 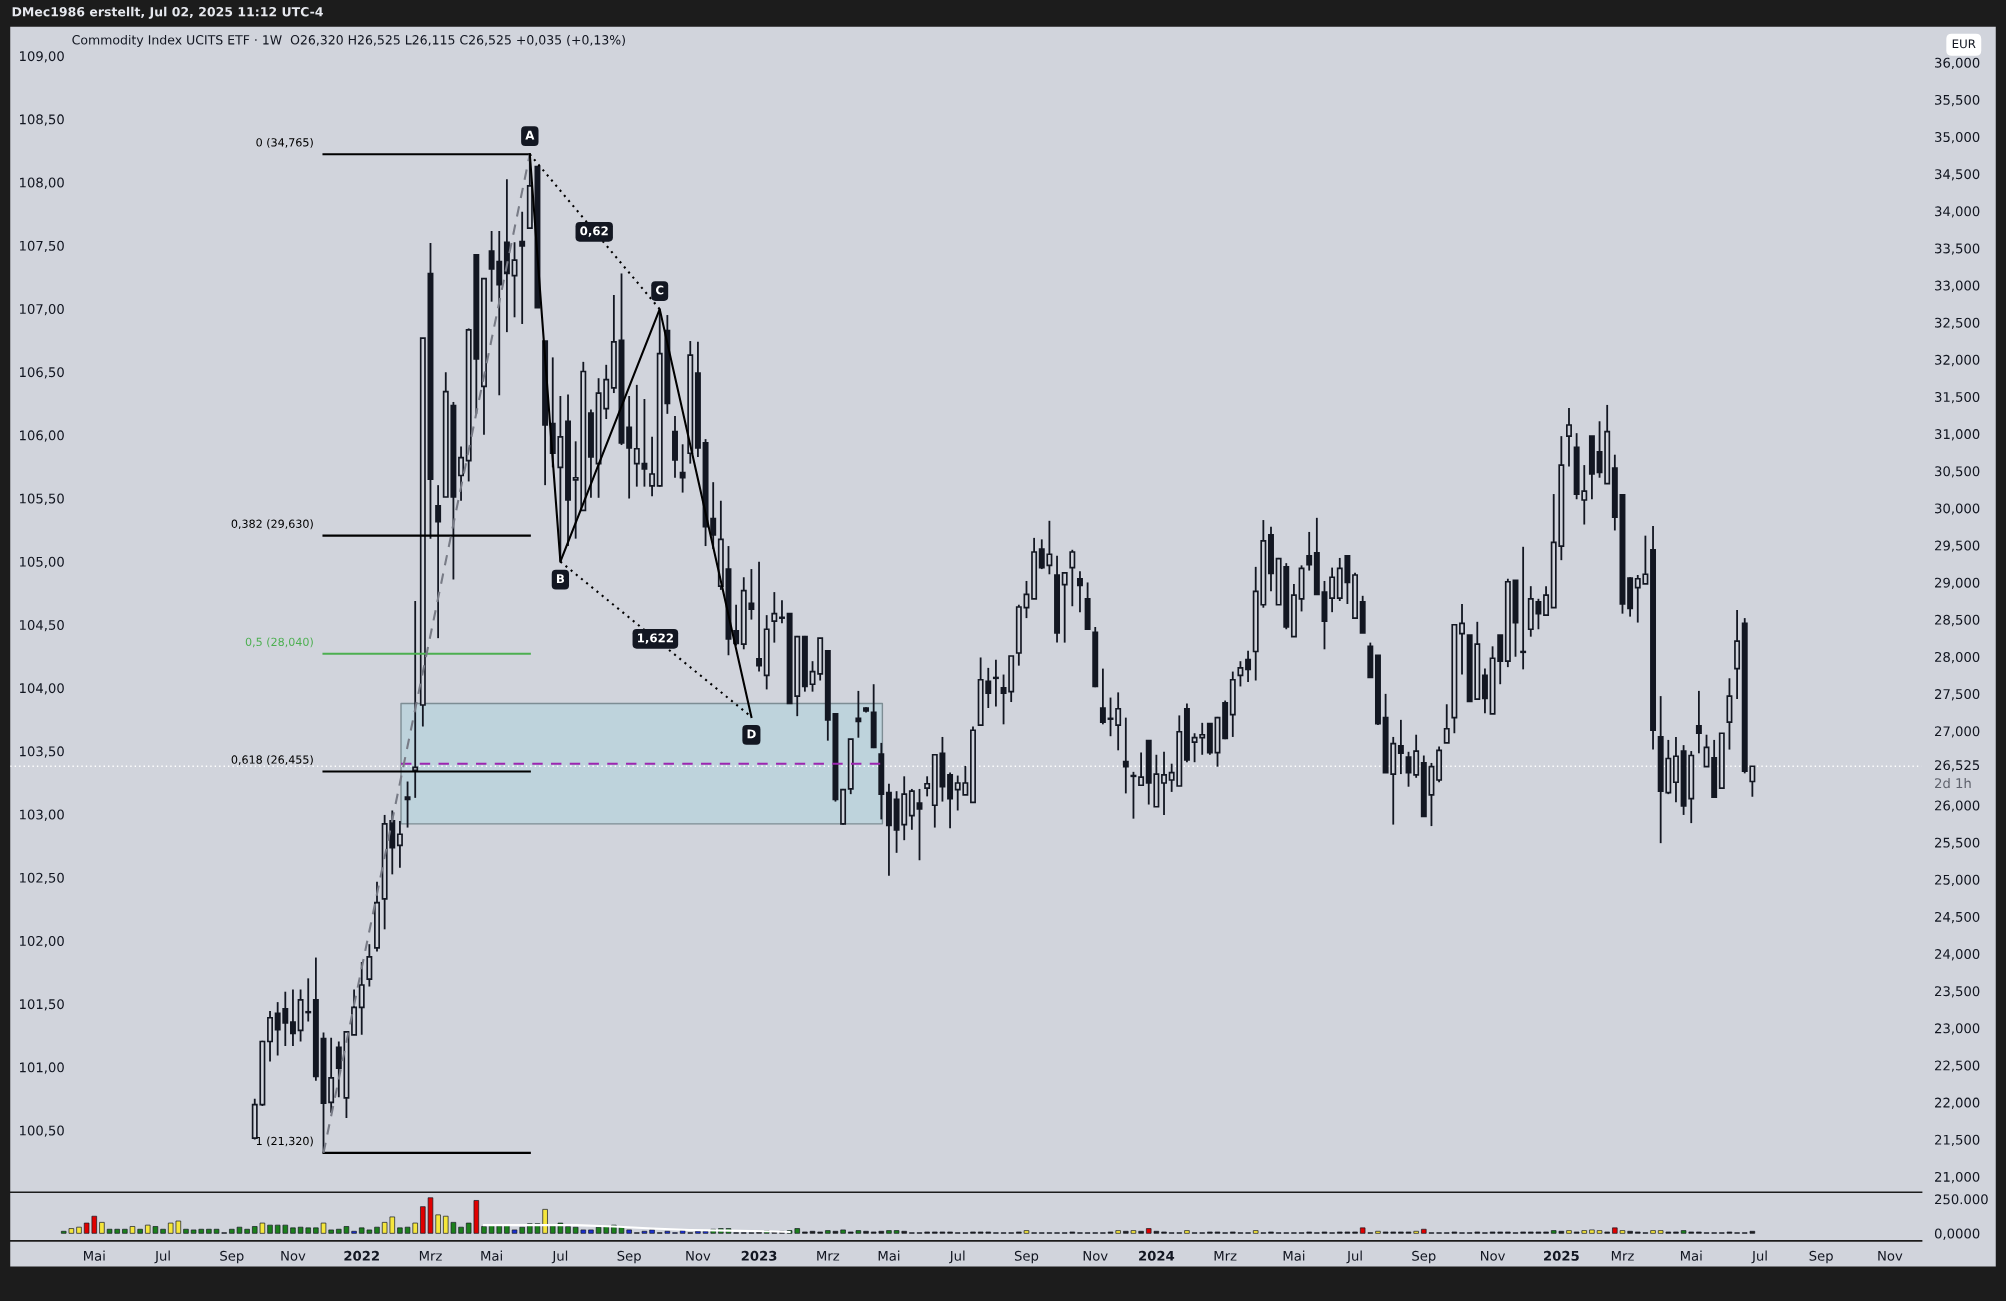 What do you see at coordinates (1957, 695) in the screenshot?
I see `y-tick-label: 27,500` at bounding box center [1957, 695].